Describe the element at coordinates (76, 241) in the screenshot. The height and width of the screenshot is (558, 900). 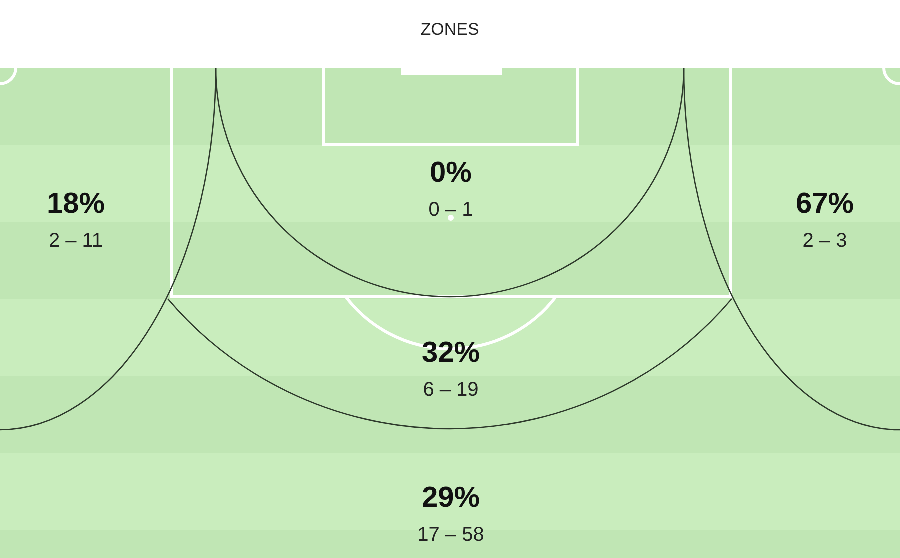
I see `text: 2 – 11` at that location.